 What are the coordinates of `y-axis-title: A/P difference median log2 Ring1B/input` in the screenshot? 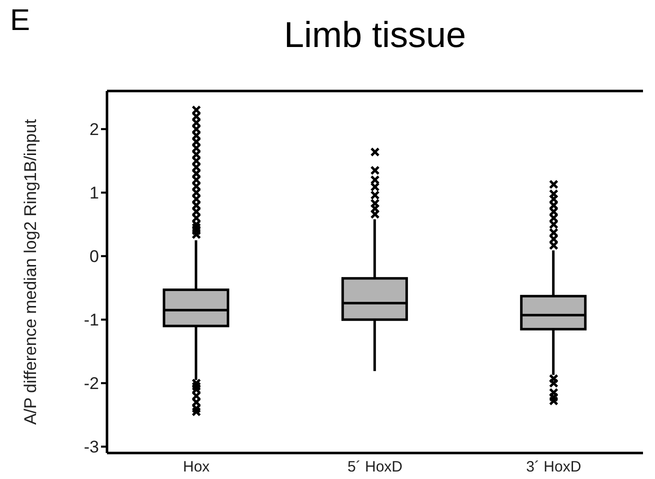 It's located at (30, 271).